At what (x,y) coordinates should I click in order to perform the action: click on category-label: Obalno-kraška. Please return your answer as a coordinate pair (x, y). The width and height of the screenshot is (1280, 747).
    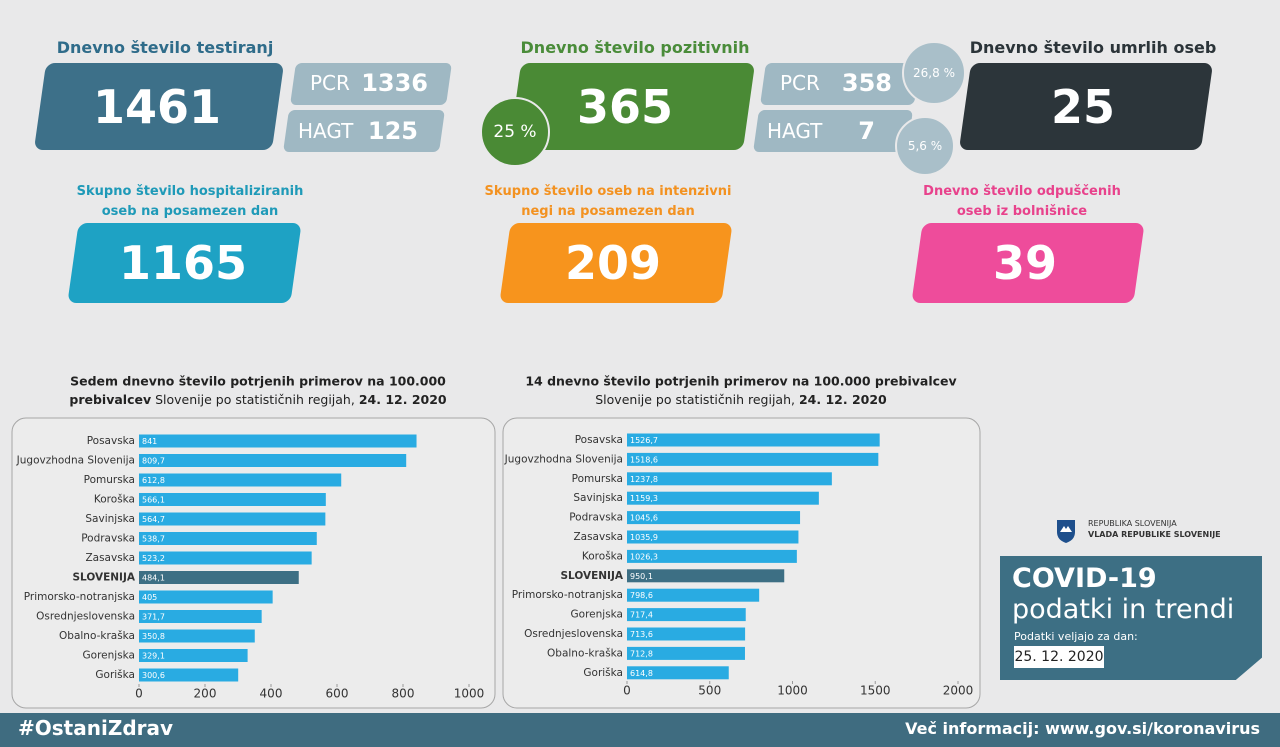
    Looking at the image, I should click on (97, 636).